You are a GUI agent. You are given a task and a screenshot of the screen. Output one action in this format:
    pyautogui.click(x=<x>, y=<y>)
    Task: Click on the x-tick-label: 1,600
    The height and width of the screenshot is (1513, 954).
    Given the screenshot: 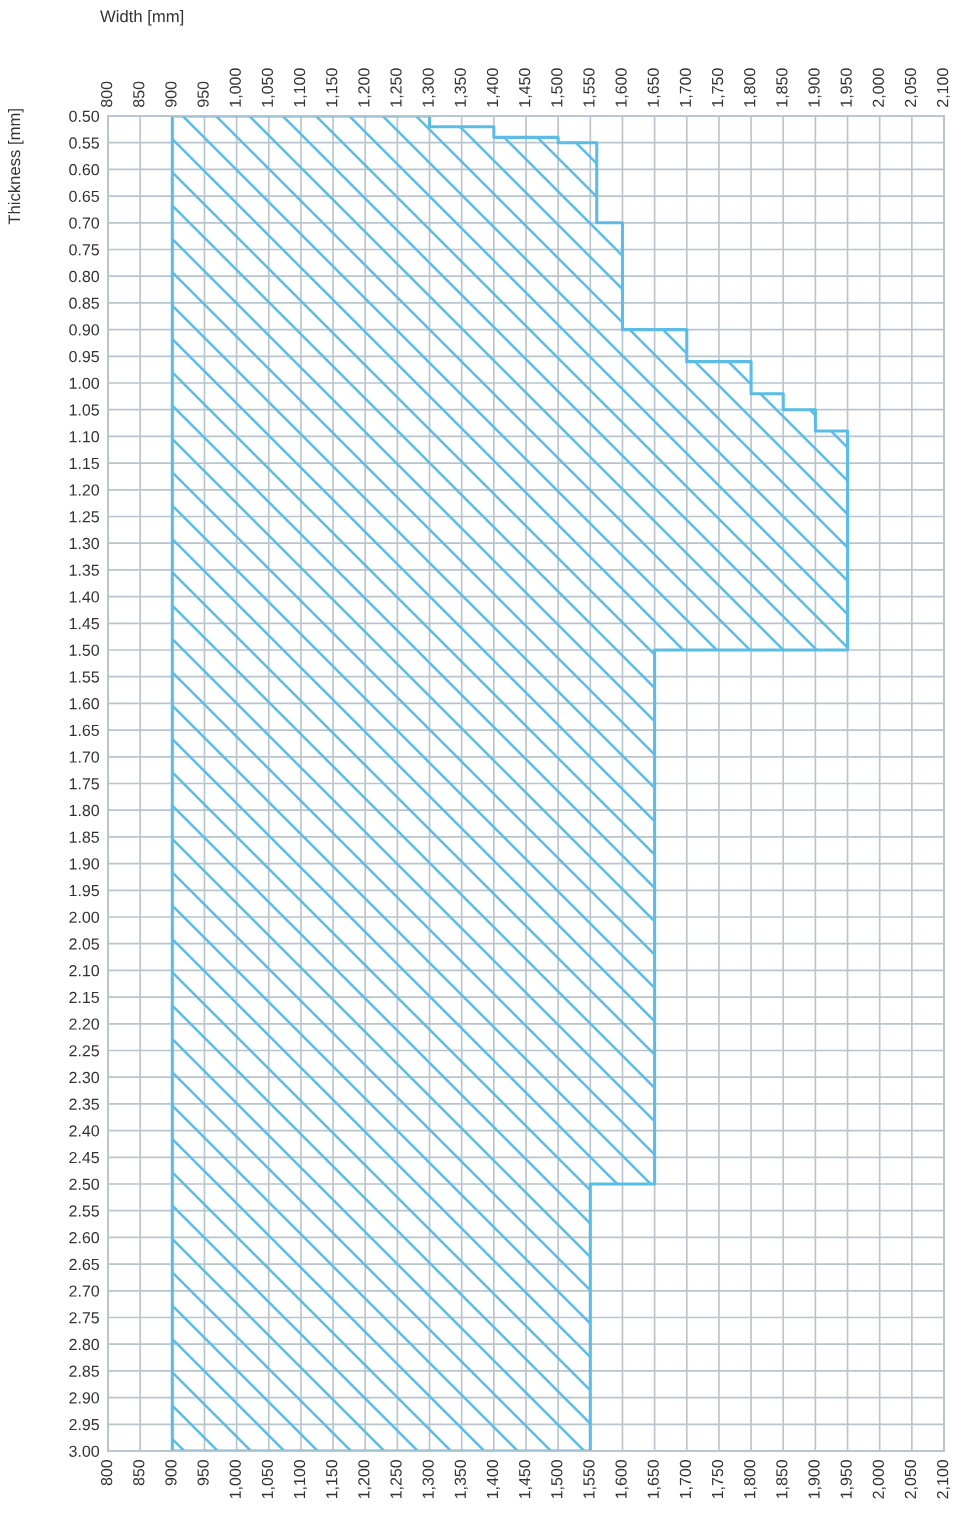 What is the action you would take?
    pyautogui.click(x=622, y=1479)
    